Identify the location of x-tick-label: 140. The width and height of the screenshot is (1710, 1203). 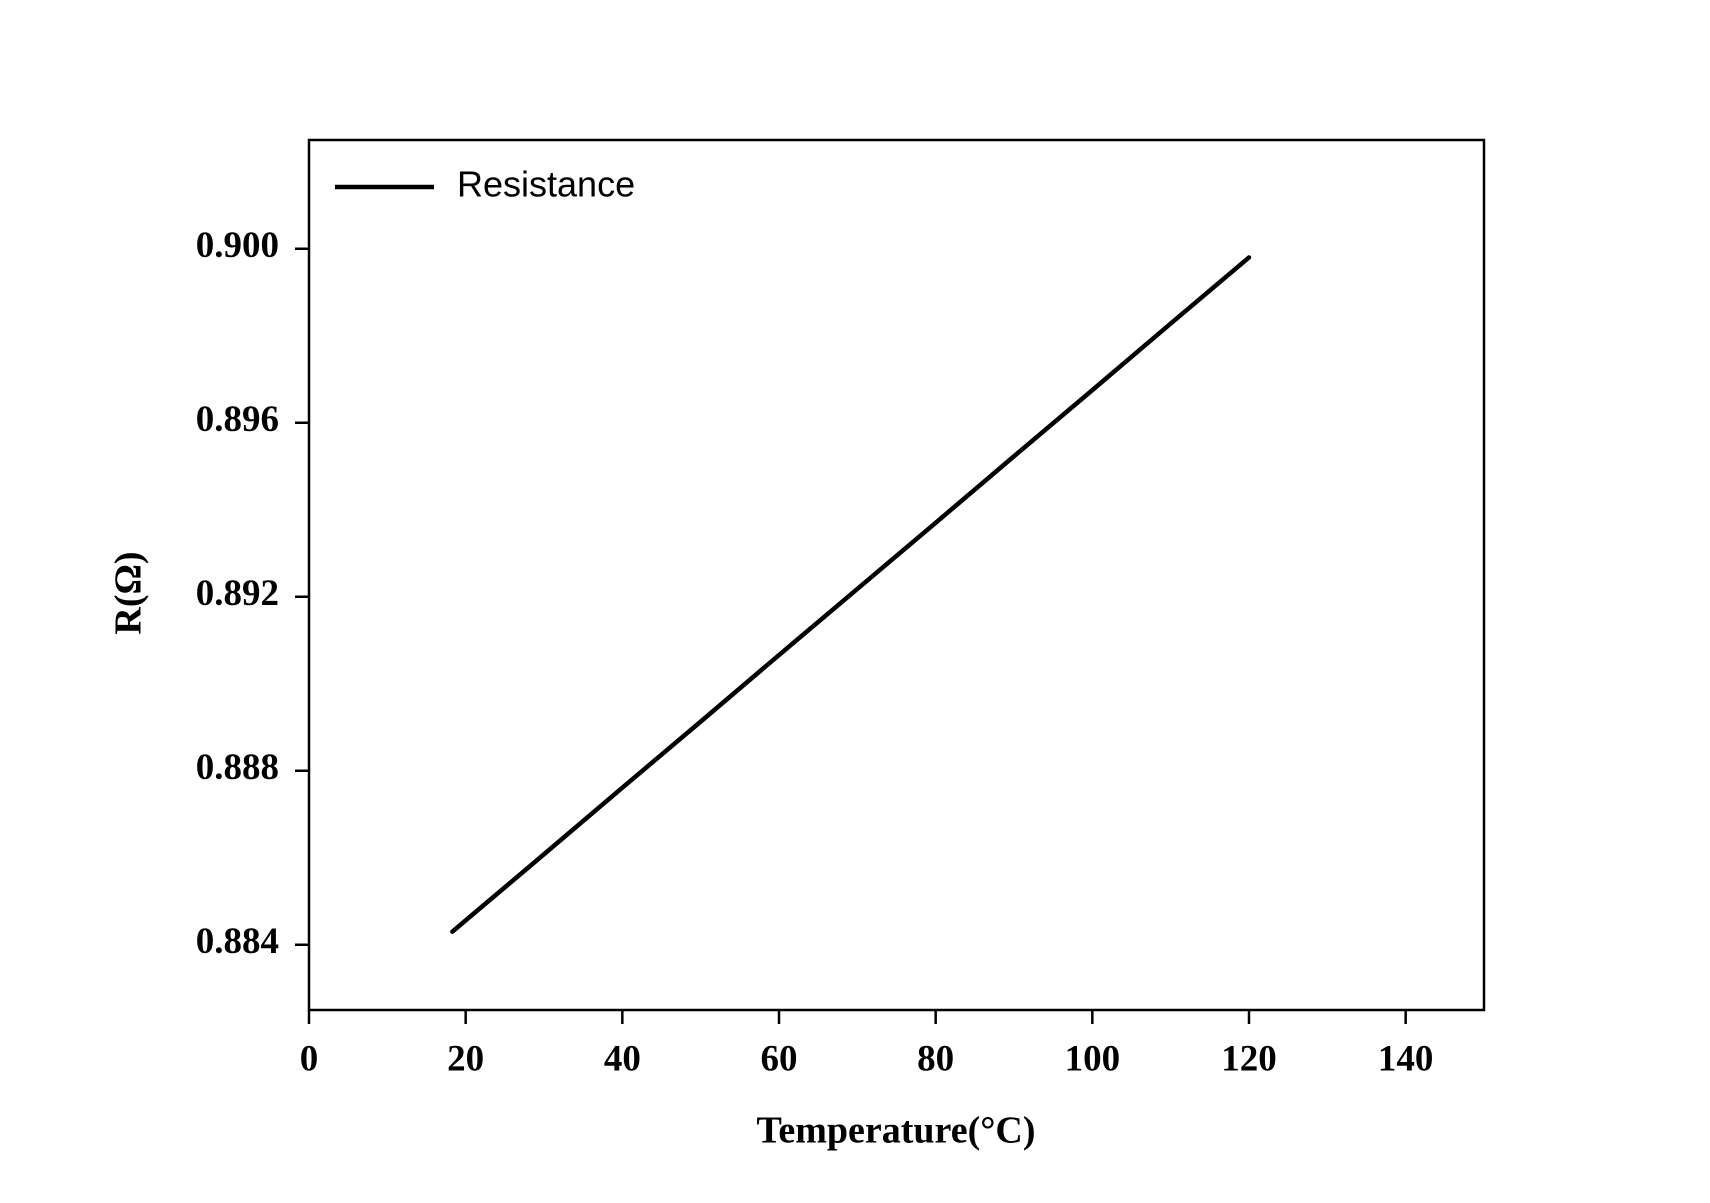
(1406, 1058).